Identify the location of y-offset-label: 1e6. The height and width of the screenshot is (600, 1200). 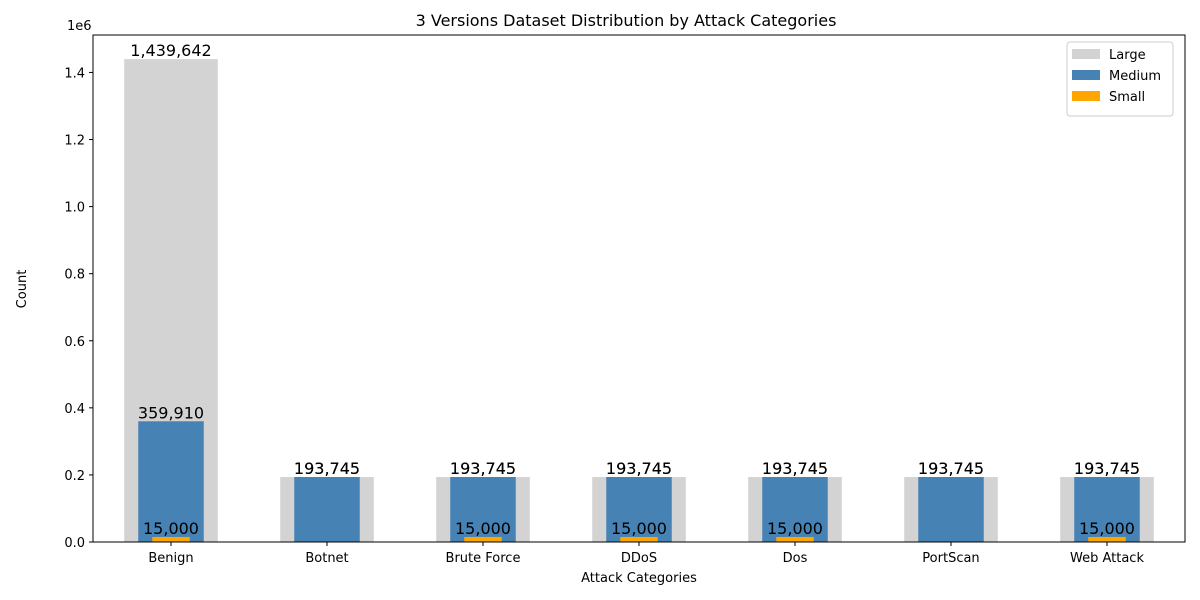
(79, 26).